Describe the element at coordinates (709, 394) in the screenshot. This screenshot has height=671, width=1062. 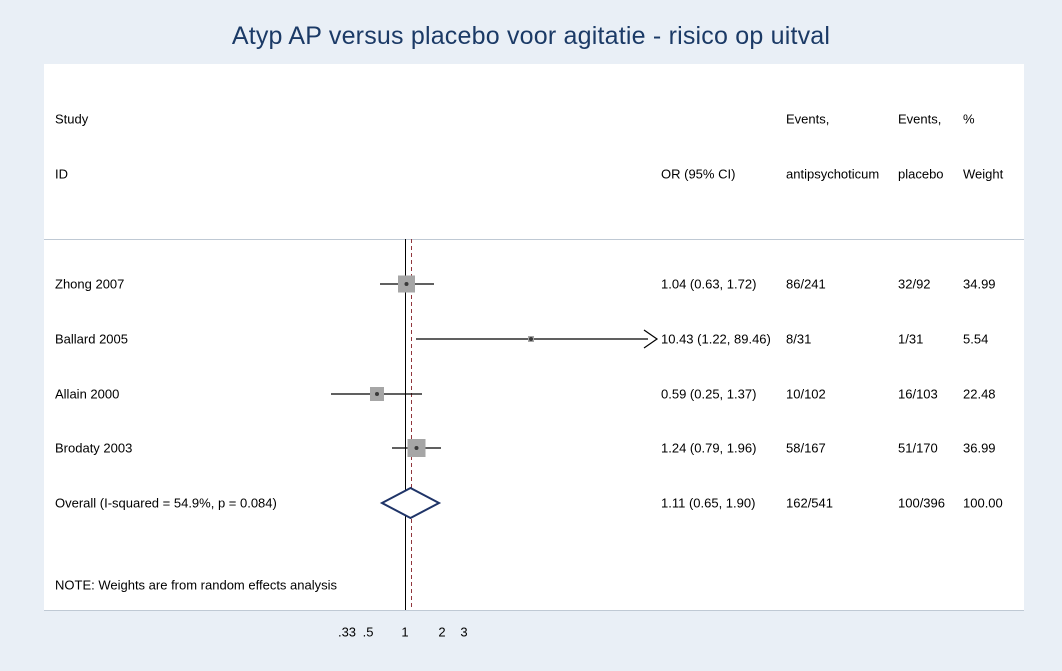
I see `or-ci-value: 0.59 (0.25, 1.37)` at that location.